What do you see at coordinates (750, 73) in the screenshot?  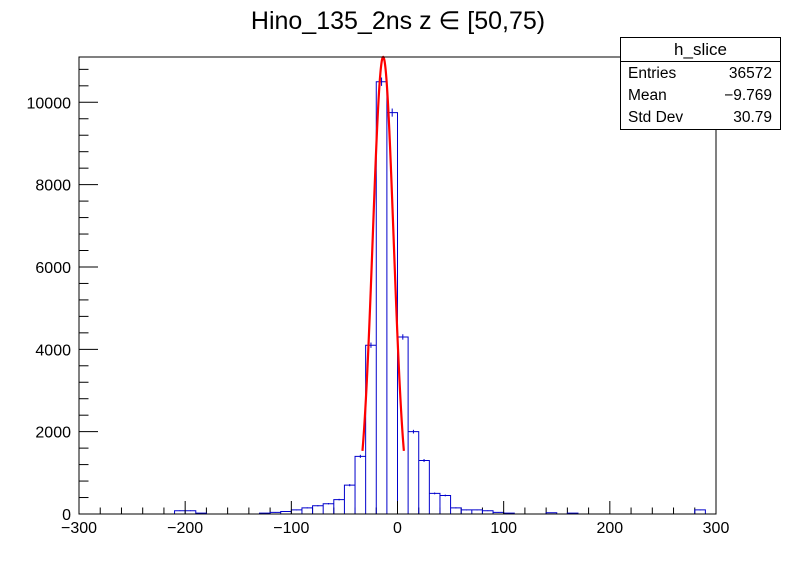 I see `stats-value: 36572` at bounding box center [750, 73].